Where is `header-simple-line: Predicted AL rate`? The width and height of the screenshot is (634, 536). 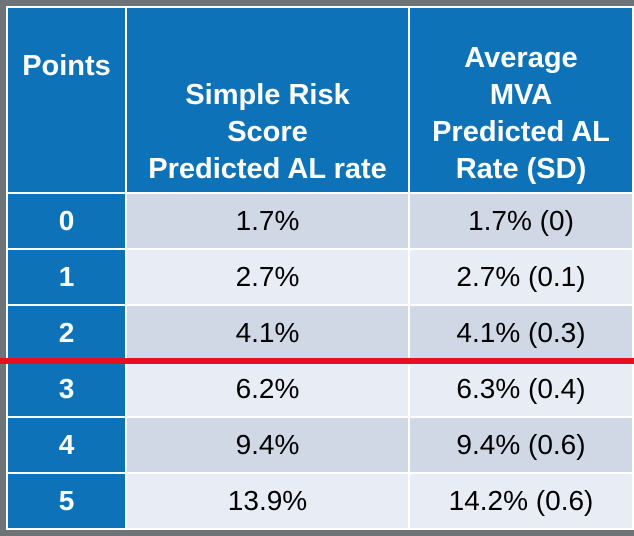 header-simple-line: Predicted AL rate is located at coordinates (267, 169).